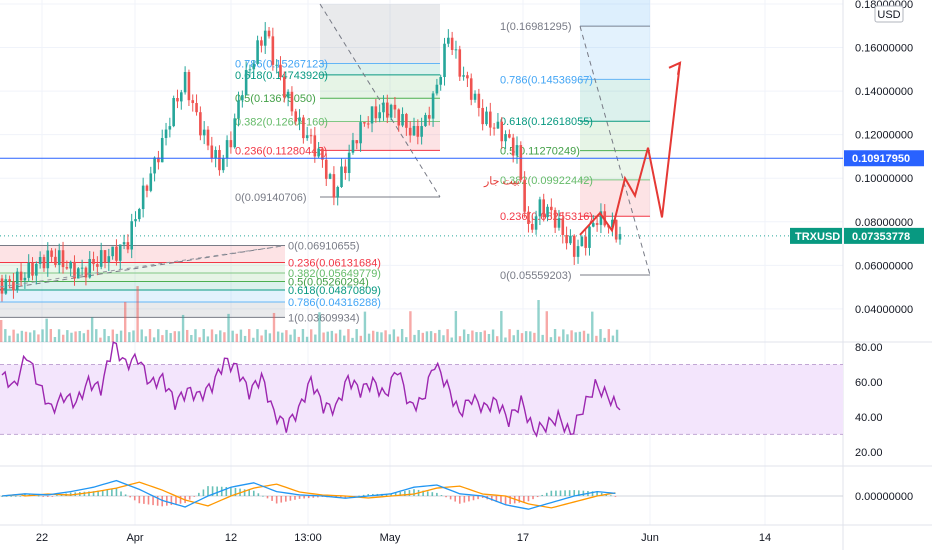  I want to click on fib-level-label: 0.5(0.13675050), so click(275, 99).